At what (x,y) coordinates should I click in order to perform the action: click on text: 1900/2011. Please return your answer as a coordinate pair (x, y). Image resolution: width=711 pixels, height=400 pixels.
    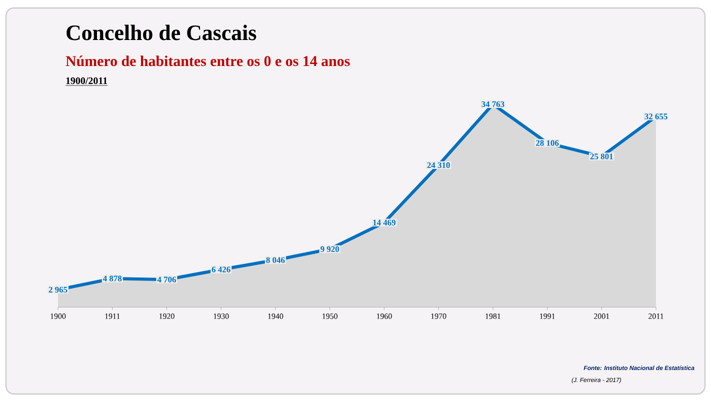
    Looking at the image, I should click on (87, 80).